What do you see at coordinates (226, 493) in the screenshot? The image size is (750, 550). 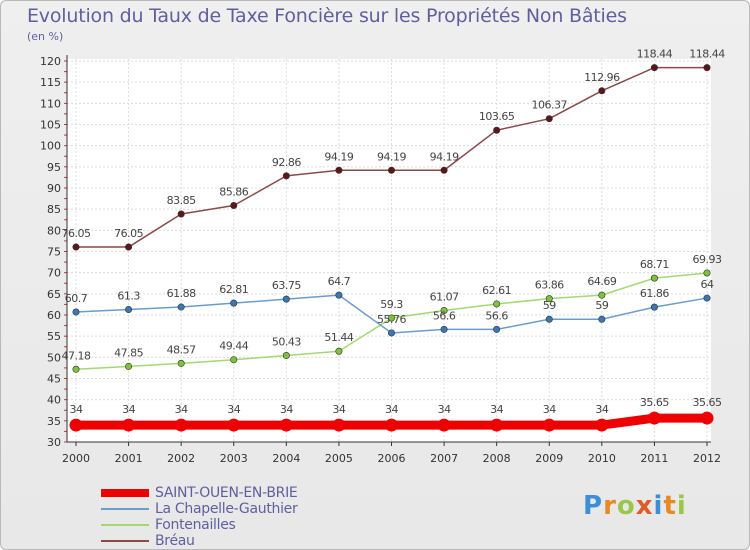 I see `legend-label: SAINT-OUEN-EN-BRIE` at bounding box center [226, 493].